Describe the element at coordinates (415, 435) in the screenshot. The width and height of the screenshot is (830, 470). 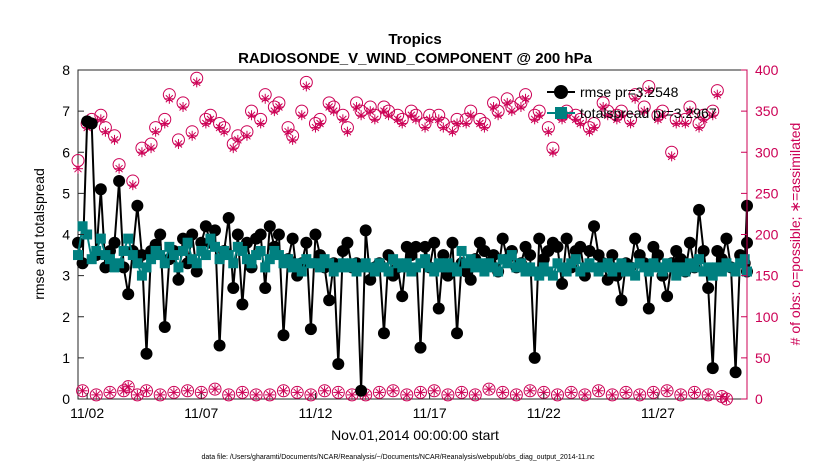
I see `x-axis-label: Nov.01,2014 00:00:00 start` at that location.